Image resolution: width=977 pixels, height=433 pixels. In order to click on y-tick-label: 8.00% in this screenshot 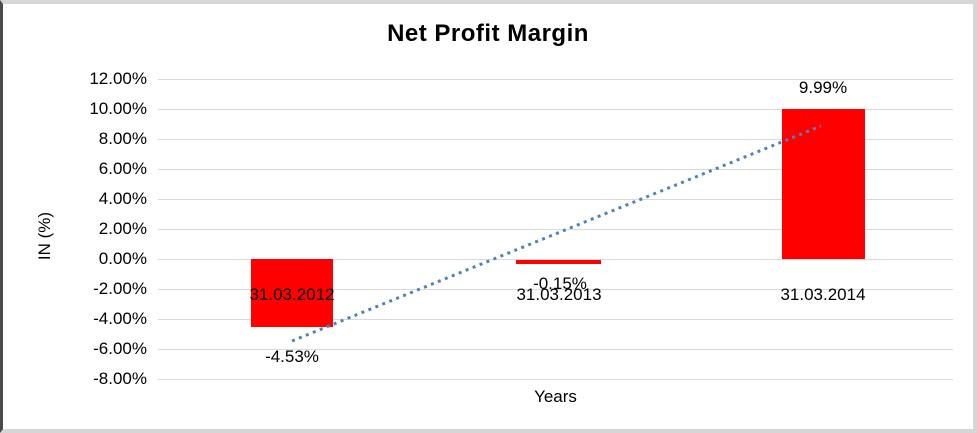, I will do `click(122, 138)`.